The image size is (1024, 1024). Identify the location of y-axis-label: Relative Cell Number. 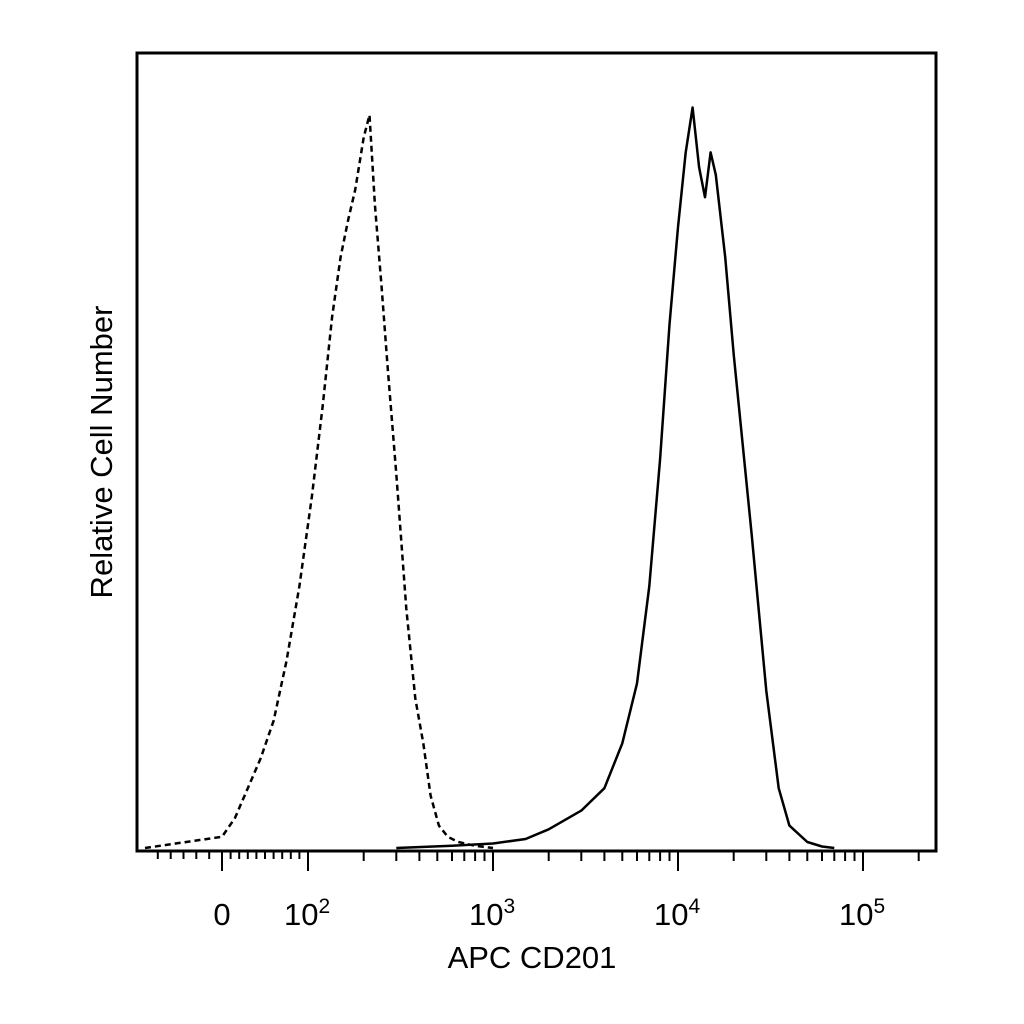
(101, 452).